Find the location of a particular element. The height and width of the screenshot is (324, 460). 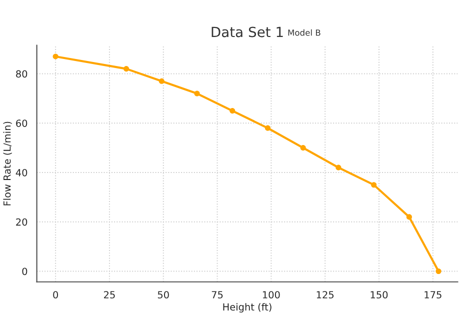

x-axis-title: Height (ft) is located at coordinates (247, 308).